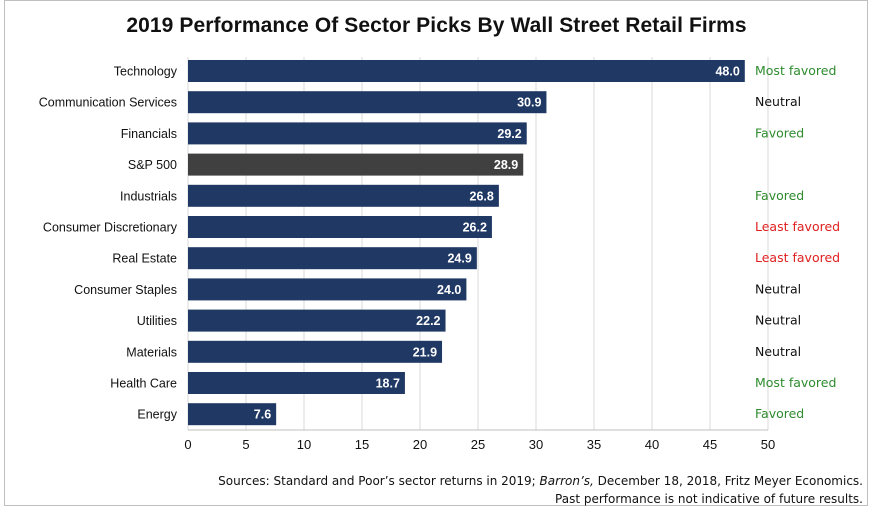 The image size is (873, 508). What do you see at coordinates (594, 444) in the screenshot?
I see `x-tick-label: 35` at bounding box center [594, 444].